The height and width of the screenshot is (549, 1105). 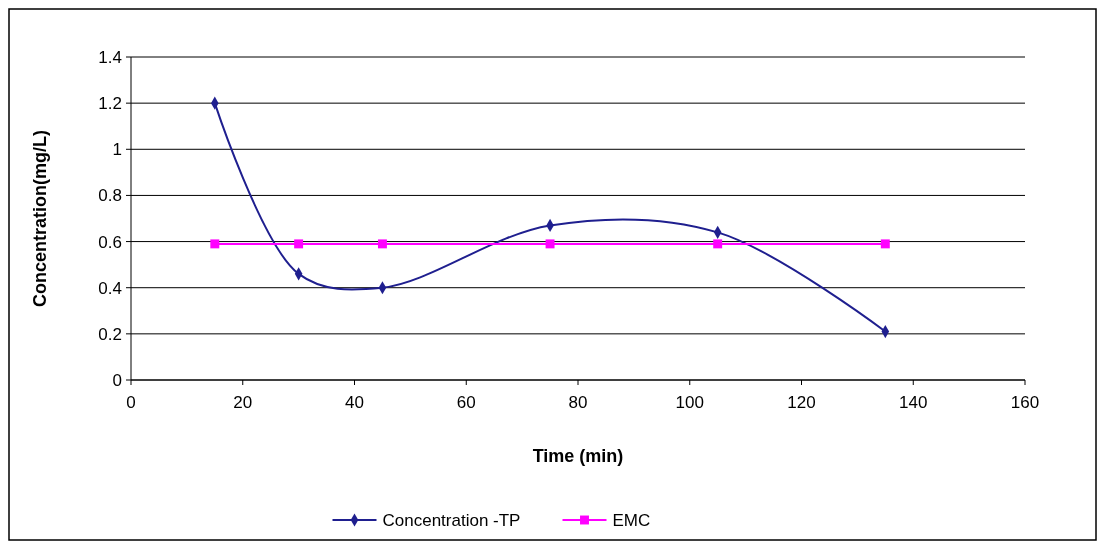 I want to click on y-tick-label: 0, so click(x=117, y=380).